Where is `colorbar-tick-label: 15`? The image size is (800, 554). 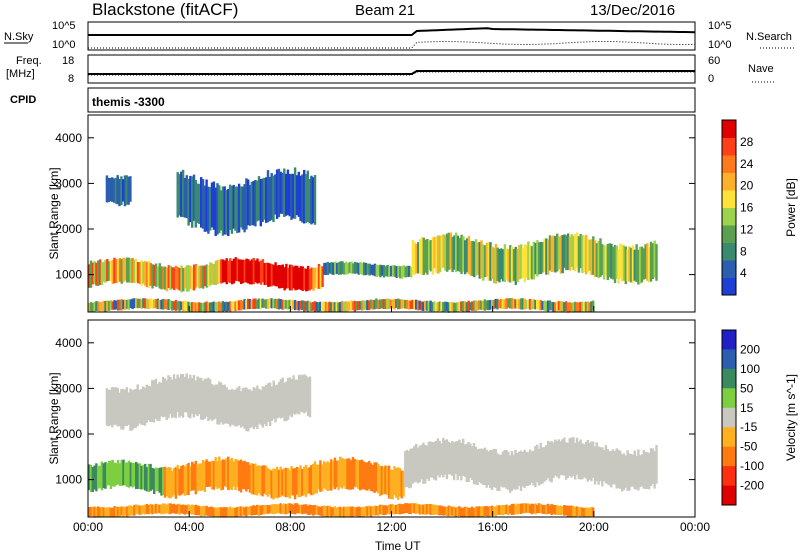 colorbar-tick-label: 15 is located at coordinates (747, 408).